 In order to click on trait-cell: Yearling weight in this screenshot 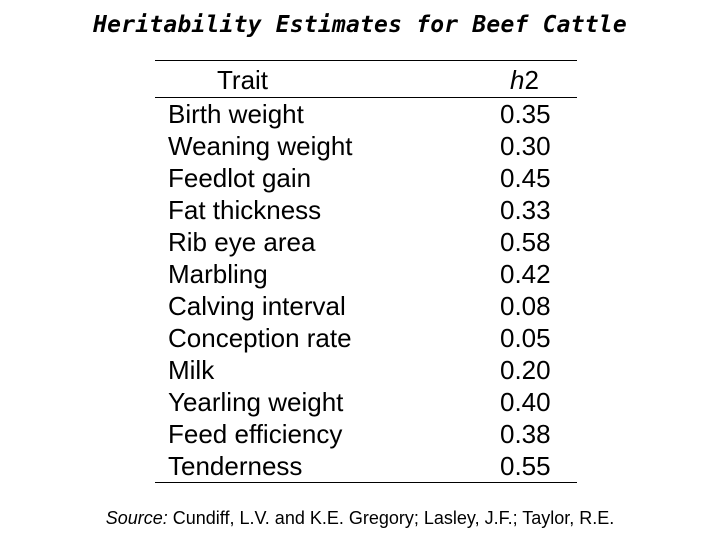, I will do `click(256, 402)`.